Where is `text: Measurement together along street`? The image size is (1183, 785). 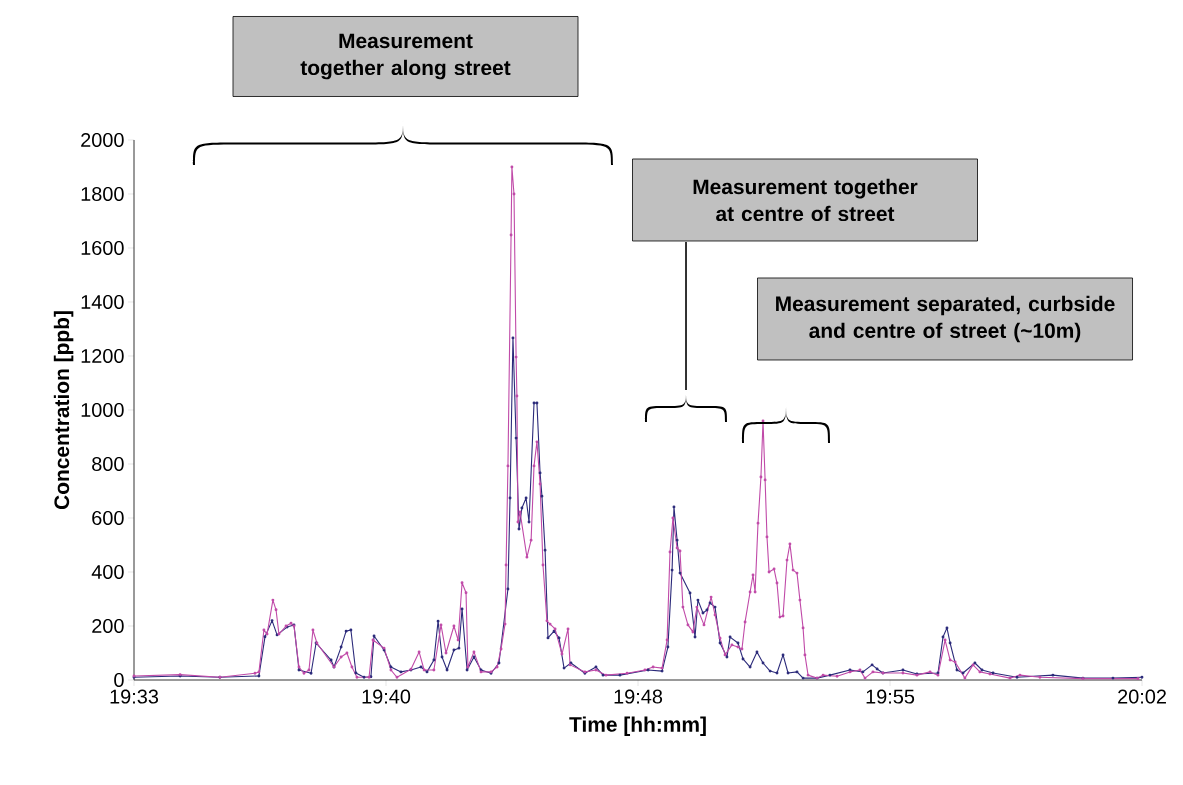 text: Measurement together along street is located at coordinates (405, 56).